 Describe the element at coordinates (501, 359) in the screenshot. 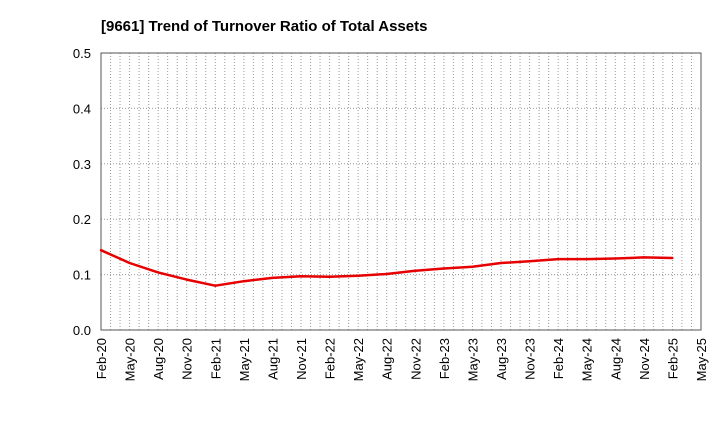

I see `x-tick-label: Aug-23` at that location.